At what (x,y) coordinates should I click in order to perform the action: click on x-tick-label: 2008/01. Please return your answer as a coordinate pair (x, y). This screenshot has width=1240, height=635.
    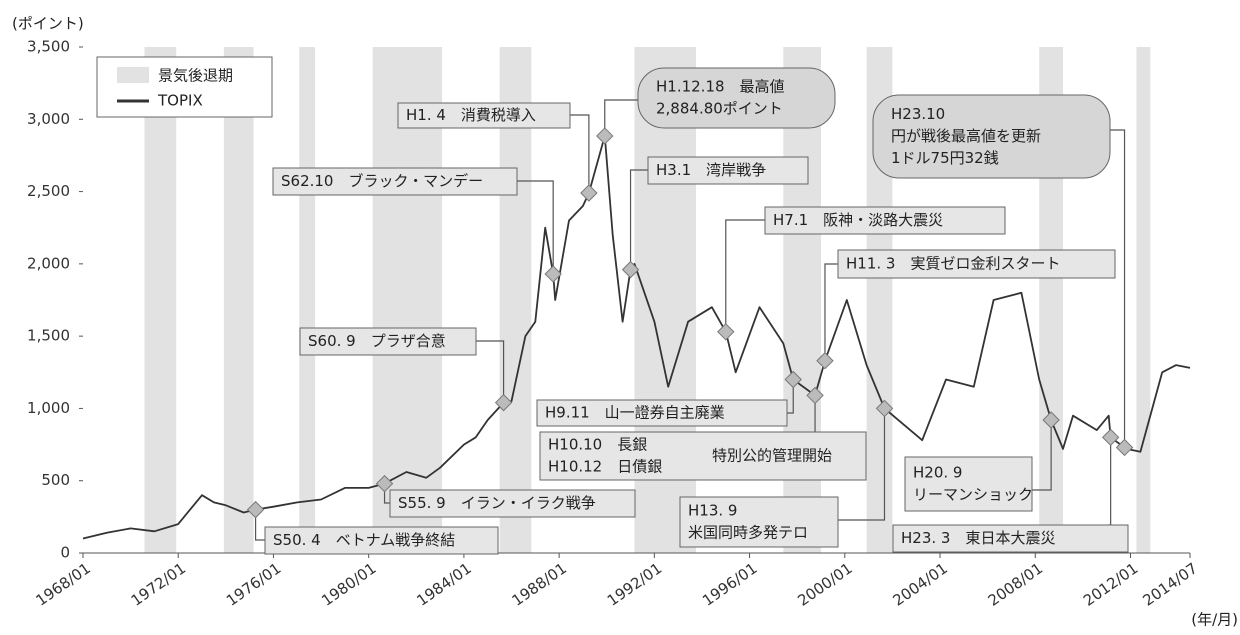
    Looking at the image, I should click on (1015, 584).